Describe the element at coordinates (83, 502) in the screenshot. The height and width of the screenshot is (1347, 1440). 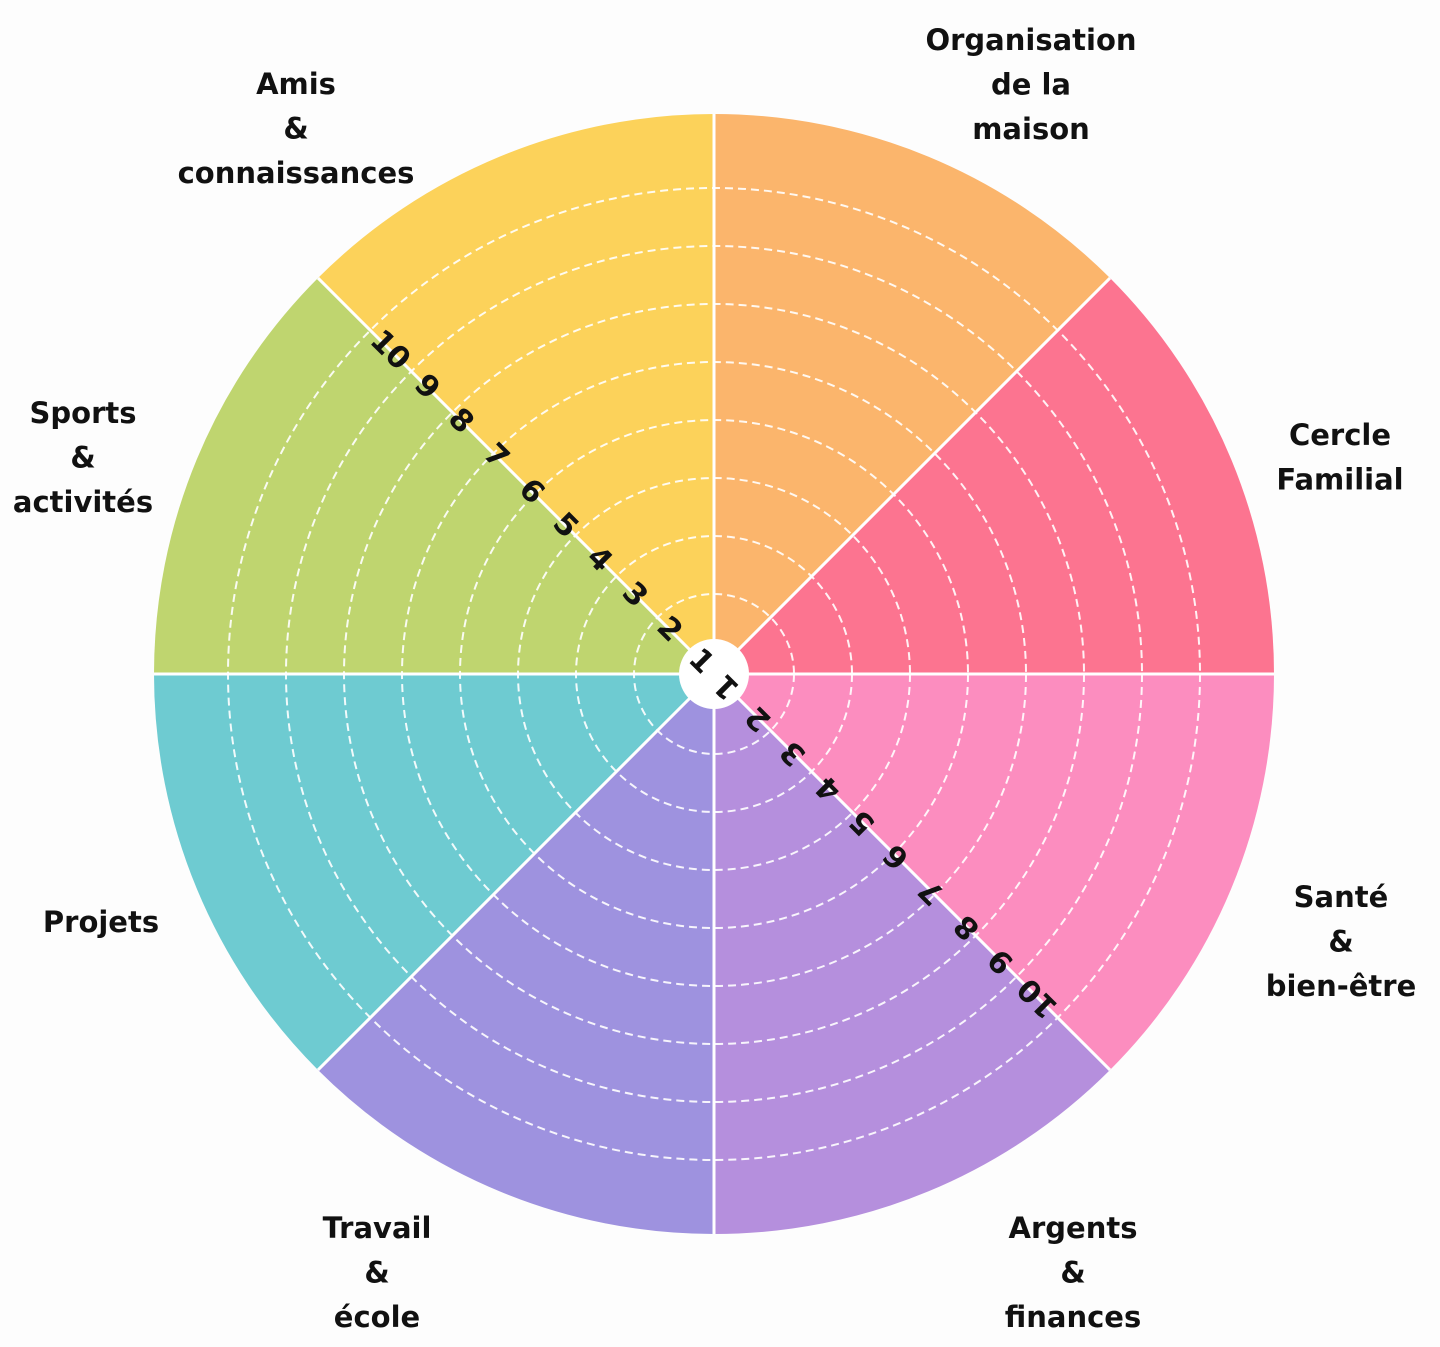
I see `label-sports-line-3: activités` at that location.